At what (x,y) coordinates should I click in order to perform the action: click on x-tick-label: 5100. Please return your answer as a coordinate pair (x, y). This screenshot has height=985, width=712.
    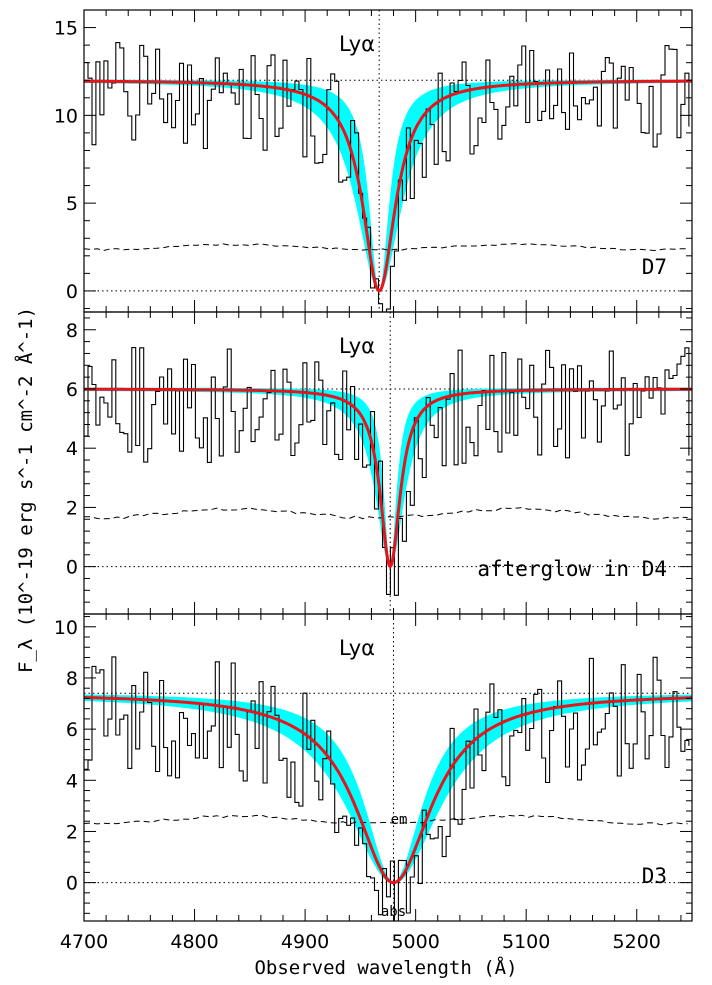
    Looking at the image, I should click on (526, 942).